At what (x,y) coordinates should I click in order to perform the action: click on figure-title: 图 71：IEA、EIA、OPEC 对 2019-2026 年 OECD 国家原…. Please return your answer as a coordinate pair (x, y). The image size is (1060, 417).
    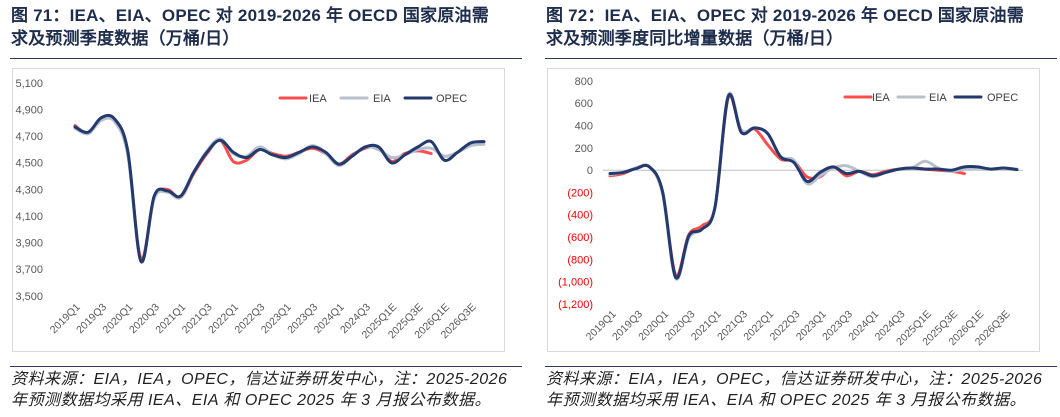
    Looking at the image, I should click on (266, 27).